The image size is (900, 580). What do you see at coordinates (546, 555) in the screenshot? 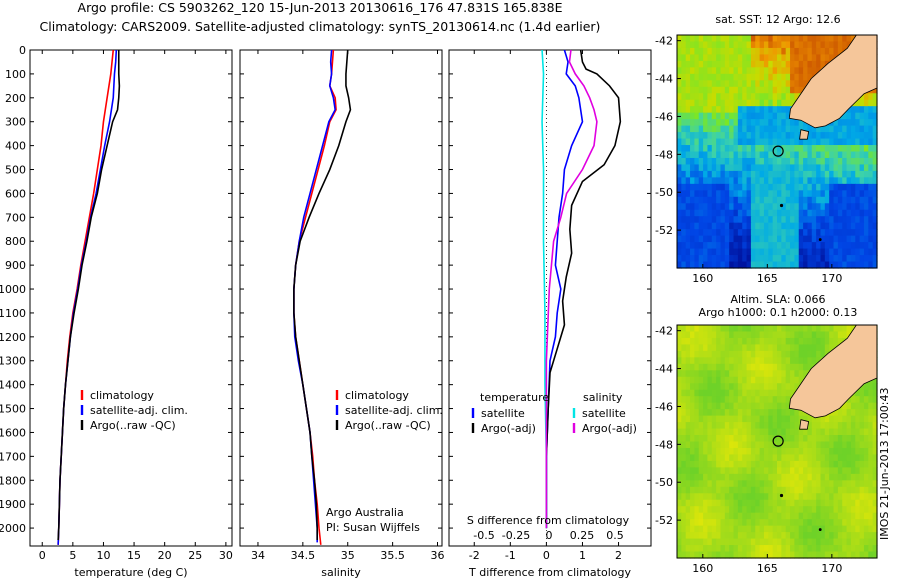
I see `x-tick-label: 0` at bounding box center [546, 555].